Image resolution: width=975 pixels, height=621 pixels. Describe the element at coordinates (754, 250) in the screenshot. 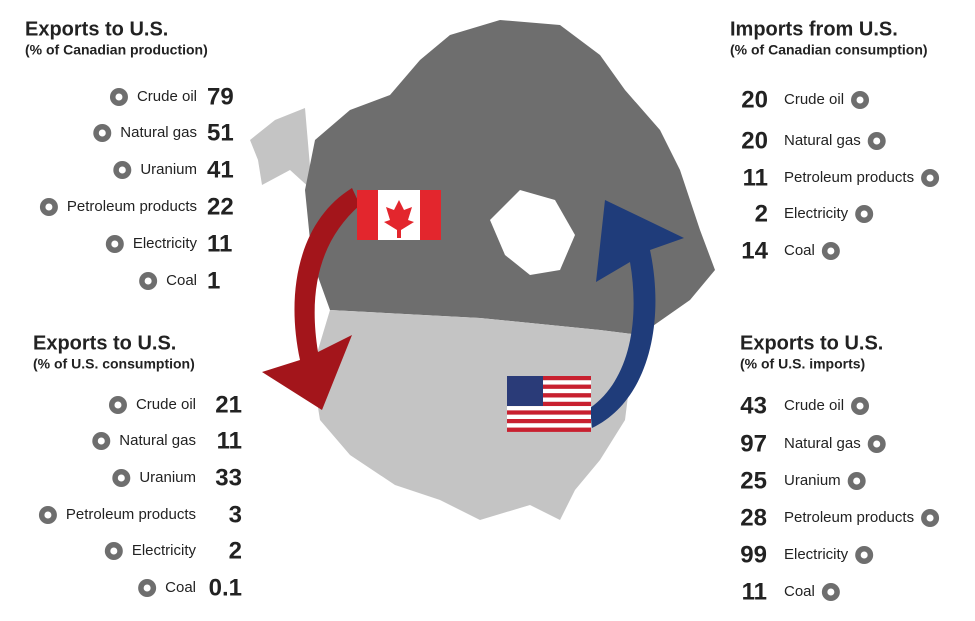

I see `item-value: 14` at that location.